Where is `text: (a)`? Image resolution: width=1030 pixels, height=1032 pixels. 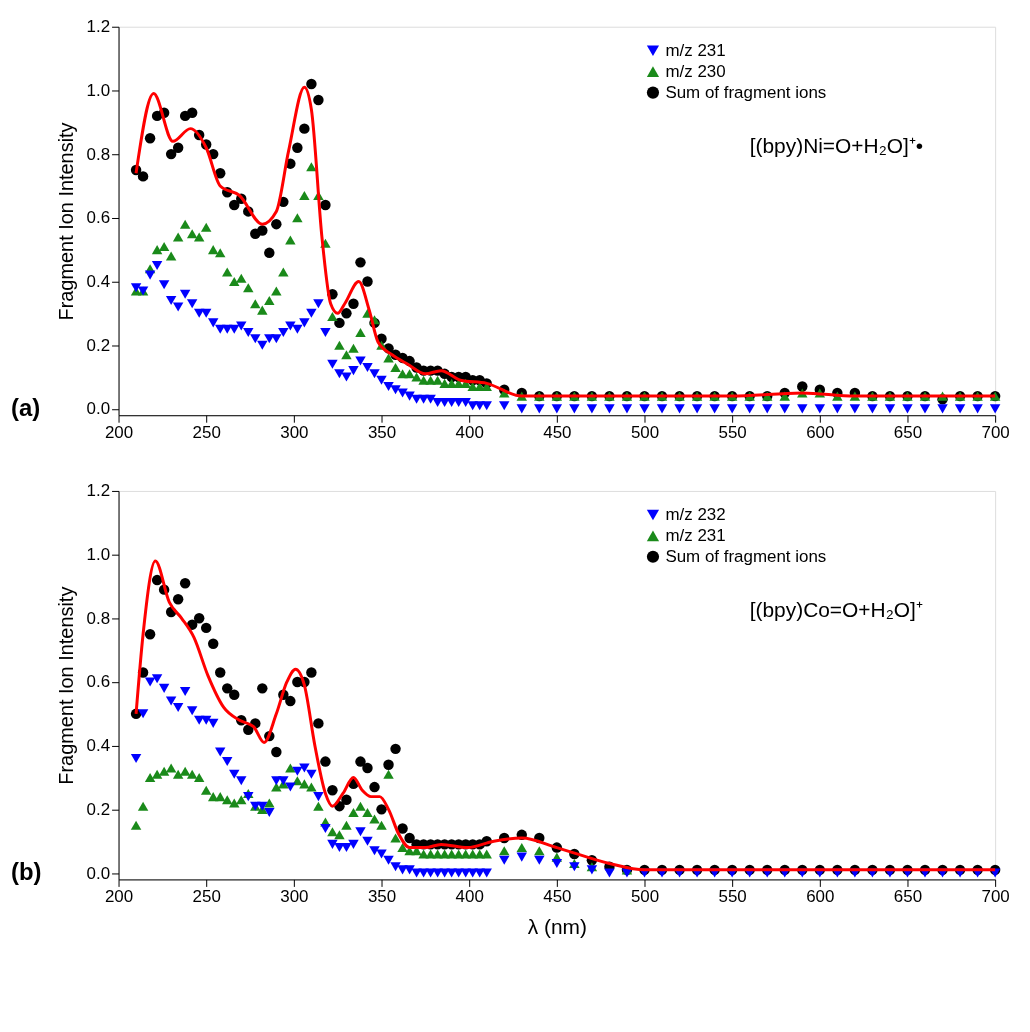 text: (a) is located at coordinates (25, 408).